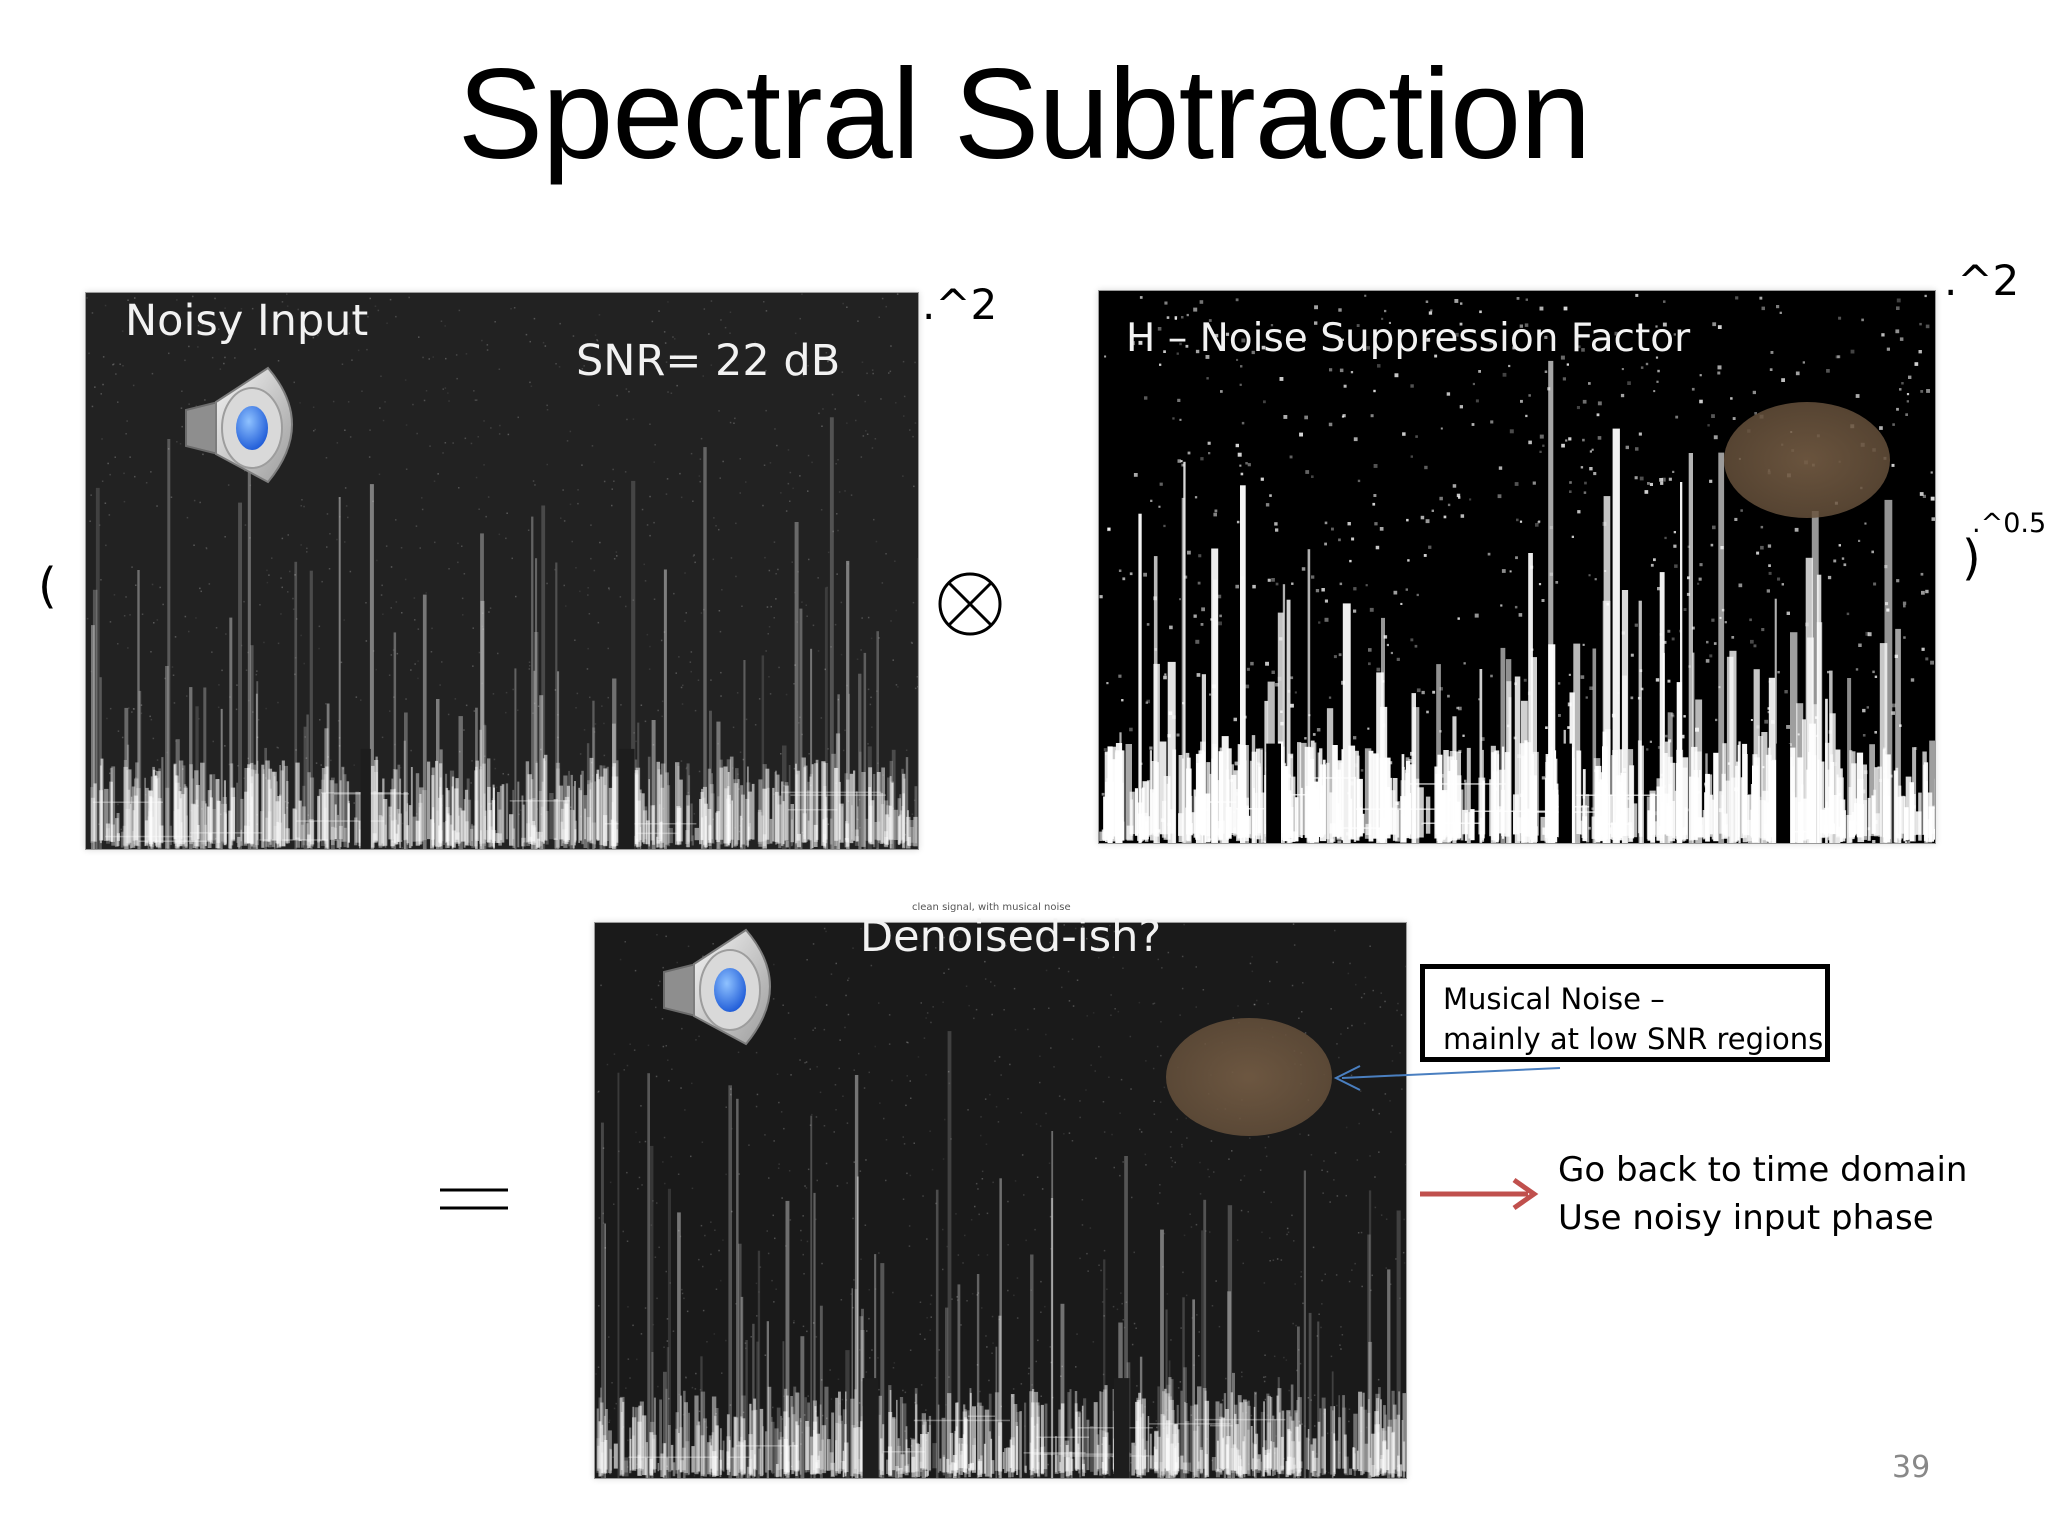 This screenshot has height=1536, width=2048. I want to click on noisy-input-spectrogram, so click(502, 571).